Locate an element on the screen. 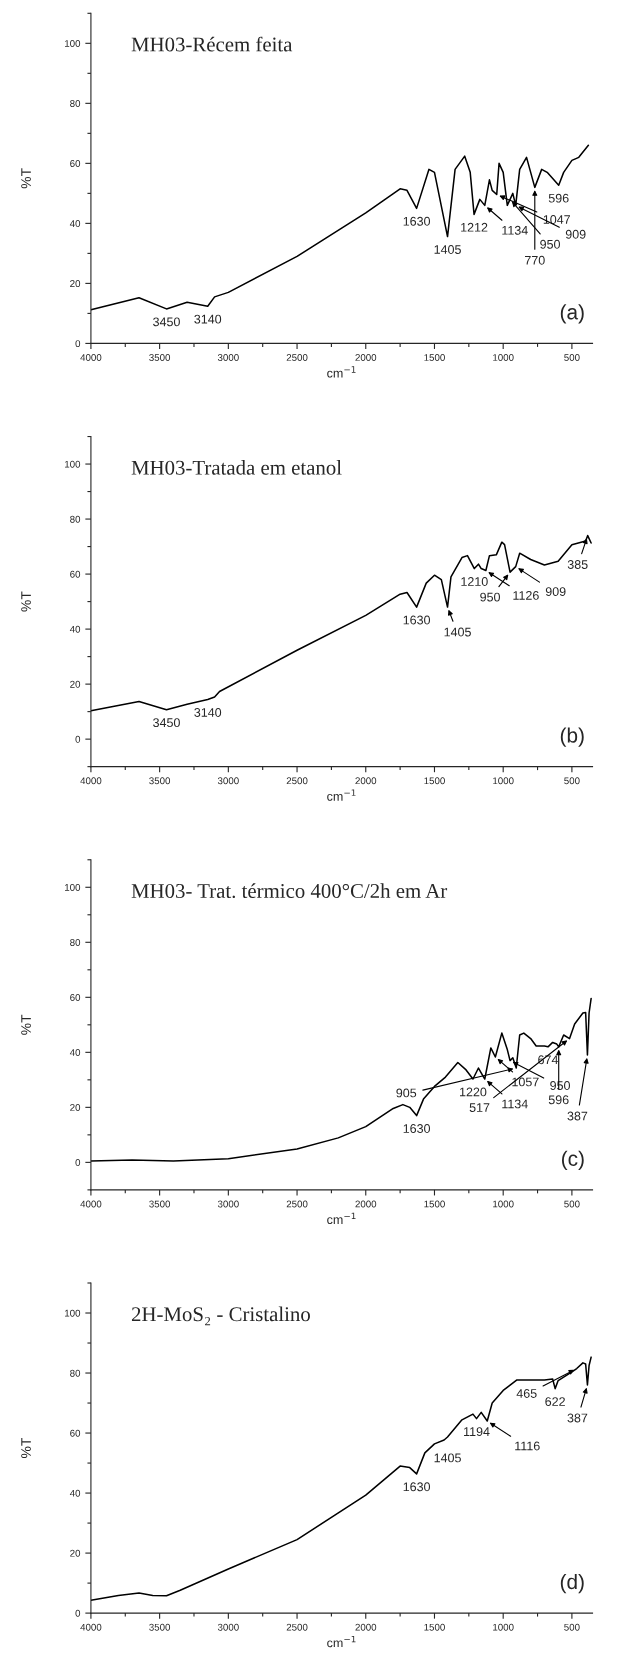 This screenshot has height=1663, width=627. text: MH03-Récem feita is located at coordinates (212, 44).